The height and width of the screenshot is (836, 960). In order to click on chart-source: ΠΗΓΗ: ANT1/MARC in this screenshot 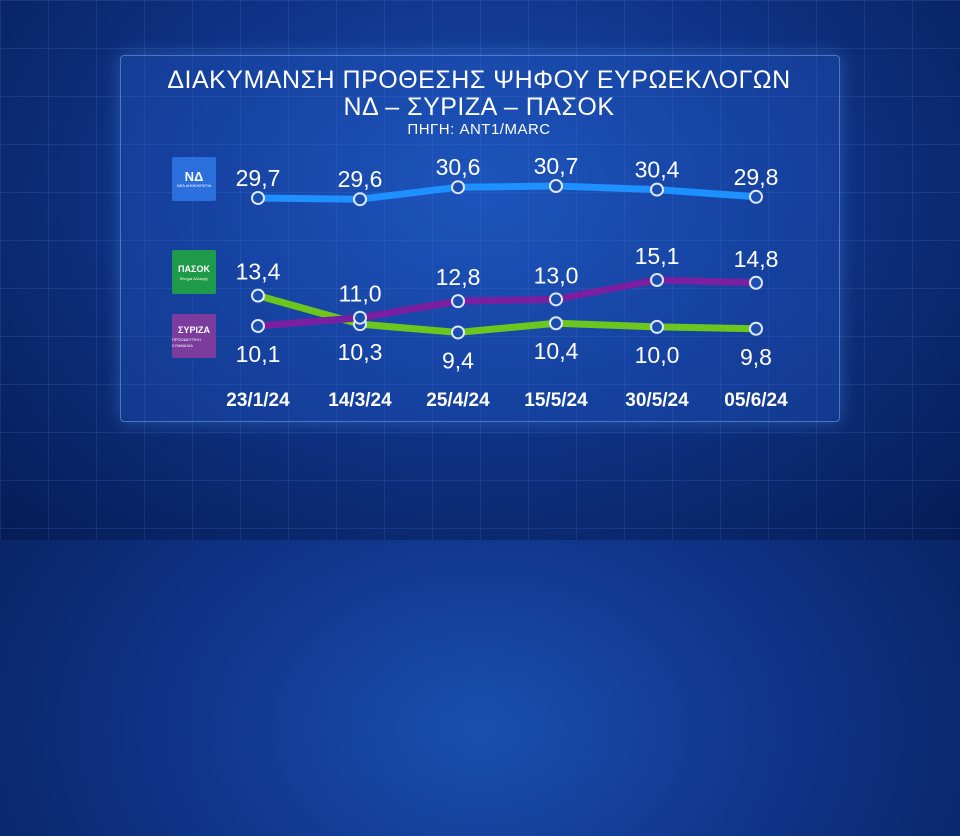, I will do `click(479, 129)`.